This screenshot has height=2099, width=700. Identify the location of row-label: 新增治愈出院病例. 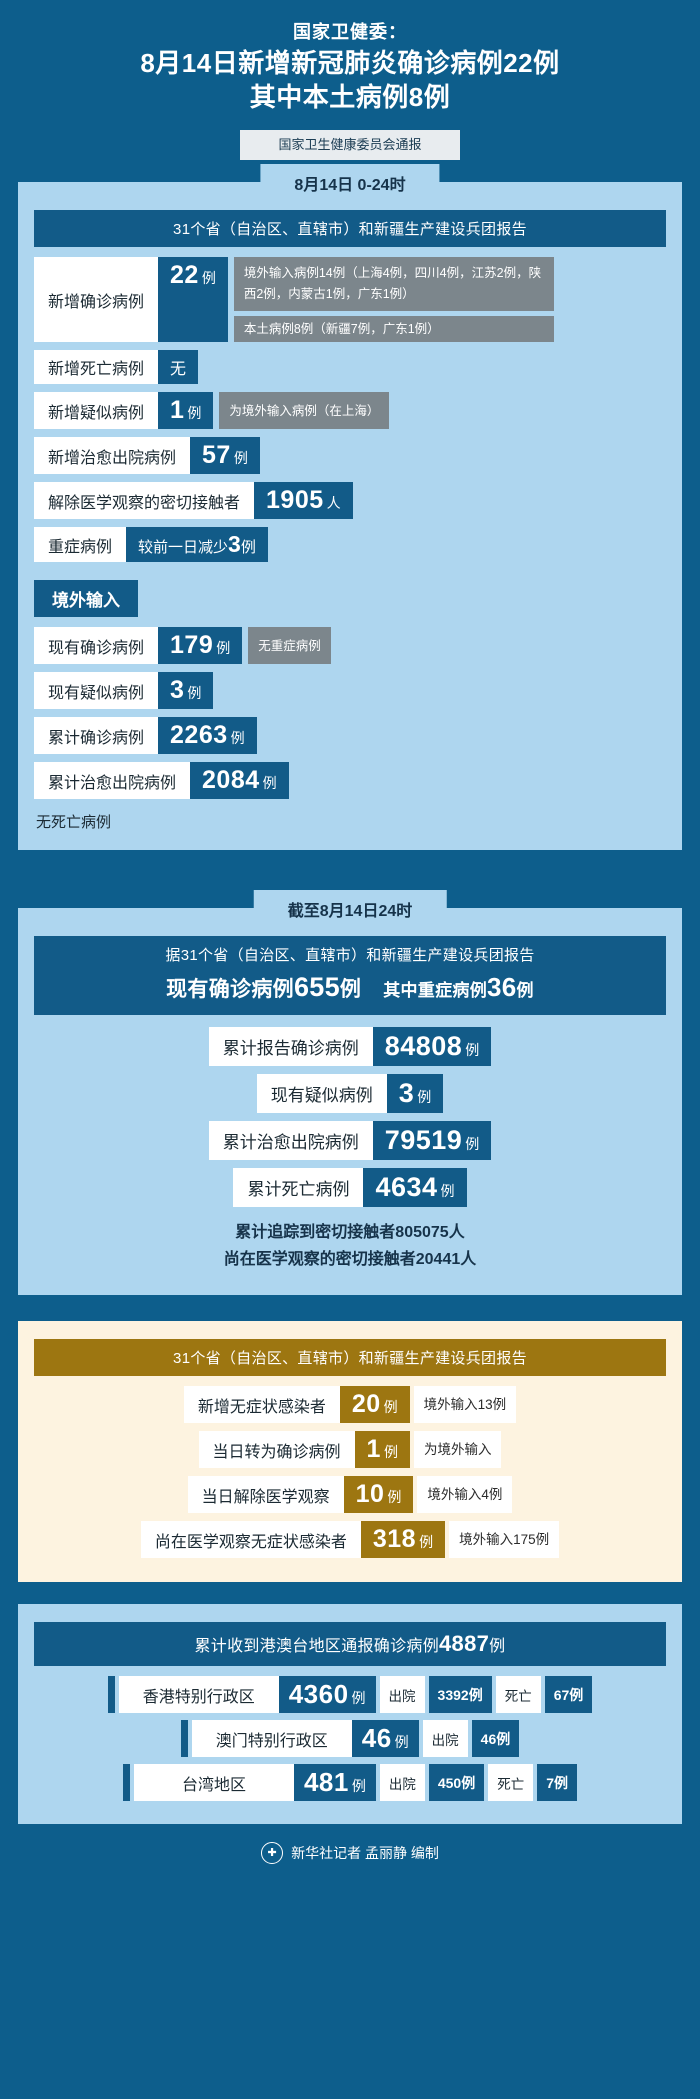
(112, 455).